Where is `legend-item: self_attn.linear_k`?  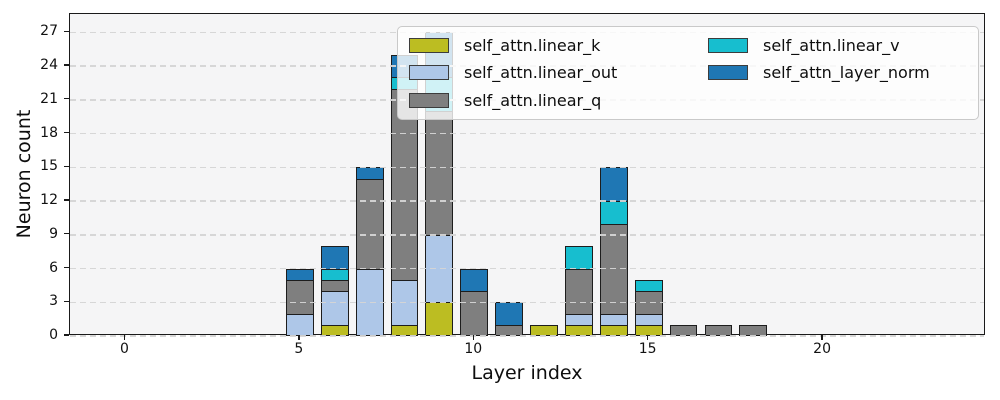 legend-item: self_attn.linear_k is located at coordinates (543, 45).